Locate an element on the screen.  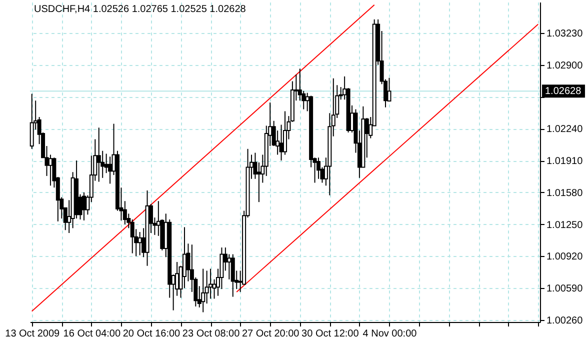
y-tick-label: 1.02240 is located at coordinates (565, 130).